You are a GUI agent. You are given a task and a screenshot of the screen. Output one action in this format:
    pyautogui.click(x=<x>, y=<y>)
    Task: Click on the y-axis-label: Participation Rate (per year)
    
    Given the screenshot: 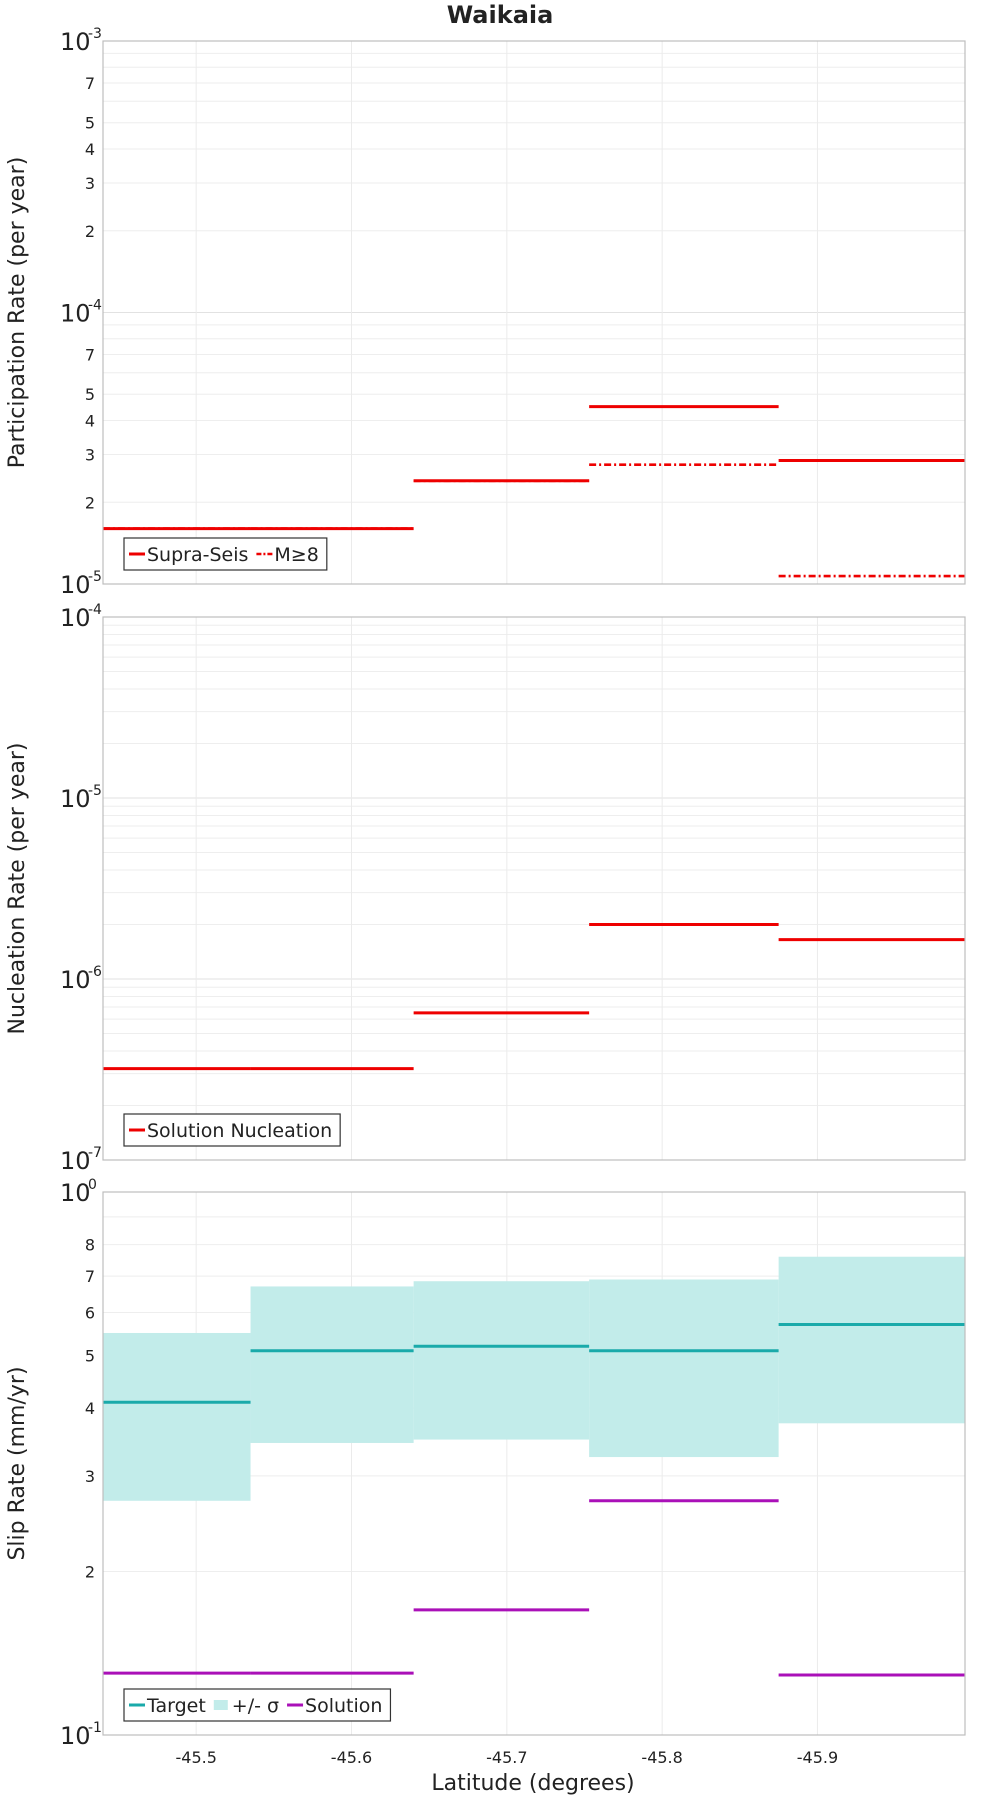 What is the action you would take?
    pyautogui.click(x=17, y=313)
    